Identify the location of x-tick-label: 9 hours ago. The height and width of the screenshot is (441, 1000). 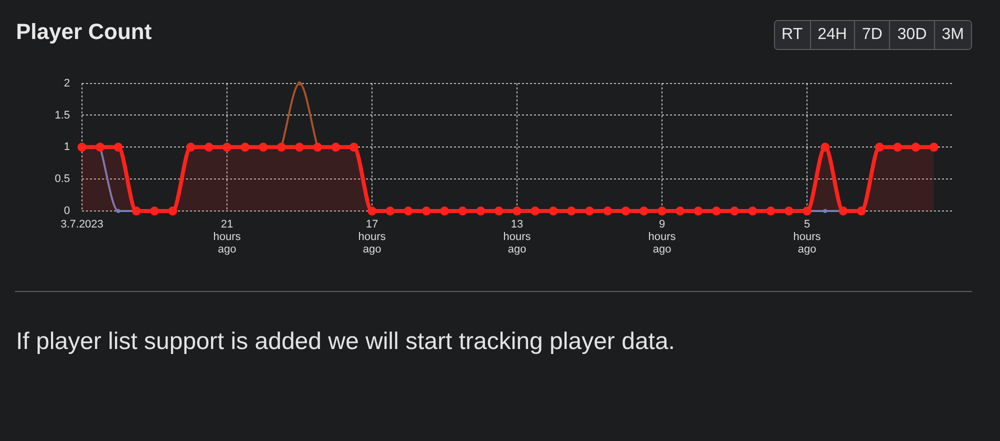
(662, 237).